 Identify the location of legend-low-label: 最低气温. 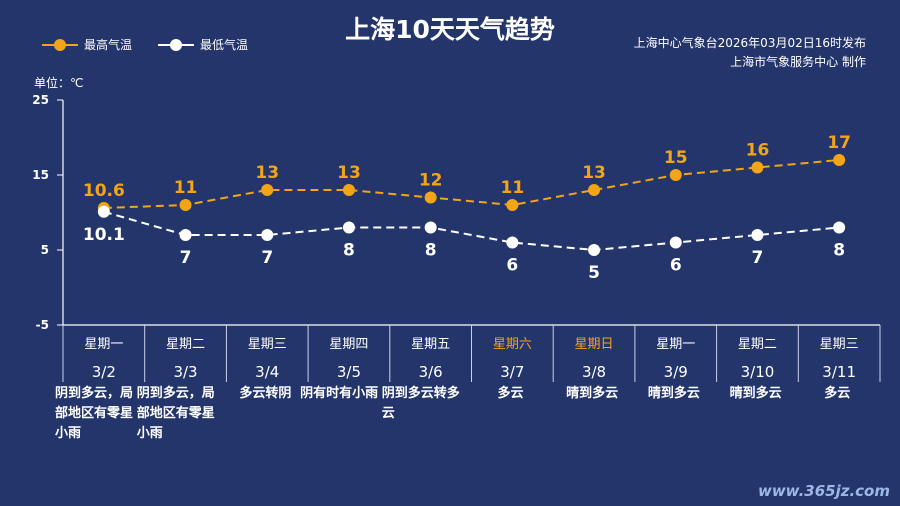
(224, 45).